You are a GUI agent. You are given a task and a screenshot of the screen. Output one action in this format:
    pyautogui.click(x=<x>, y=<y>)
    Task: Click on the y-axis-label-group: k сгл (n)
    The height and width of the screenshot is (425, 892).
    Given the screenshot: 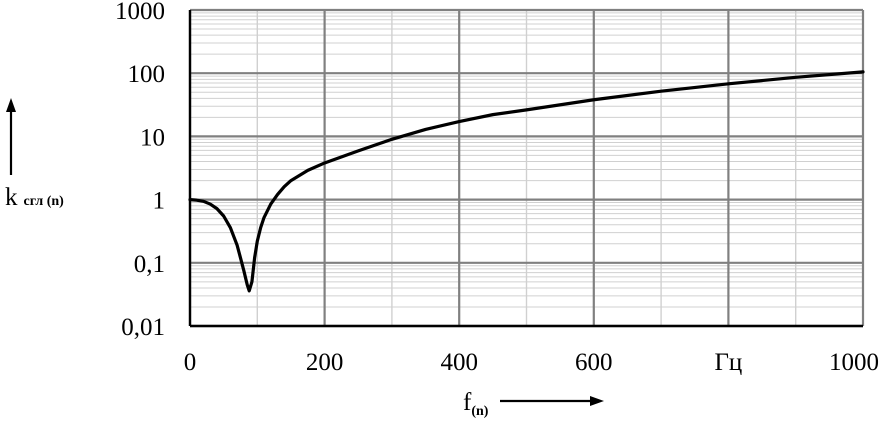 What is the action you would take?
    pyautogui.click(x=34, y=154)
    